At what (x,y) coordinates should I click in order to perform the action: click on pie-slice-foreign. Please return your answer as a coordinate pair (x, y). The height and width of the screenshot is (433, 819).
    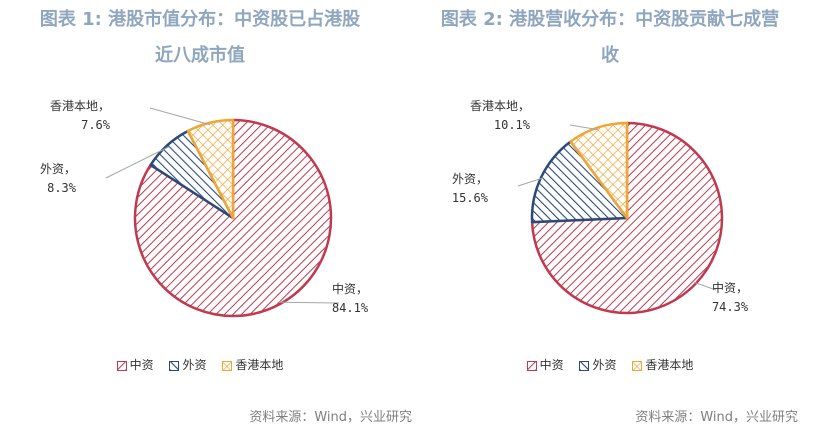
    Looking at the image, I should click on (579, 182).